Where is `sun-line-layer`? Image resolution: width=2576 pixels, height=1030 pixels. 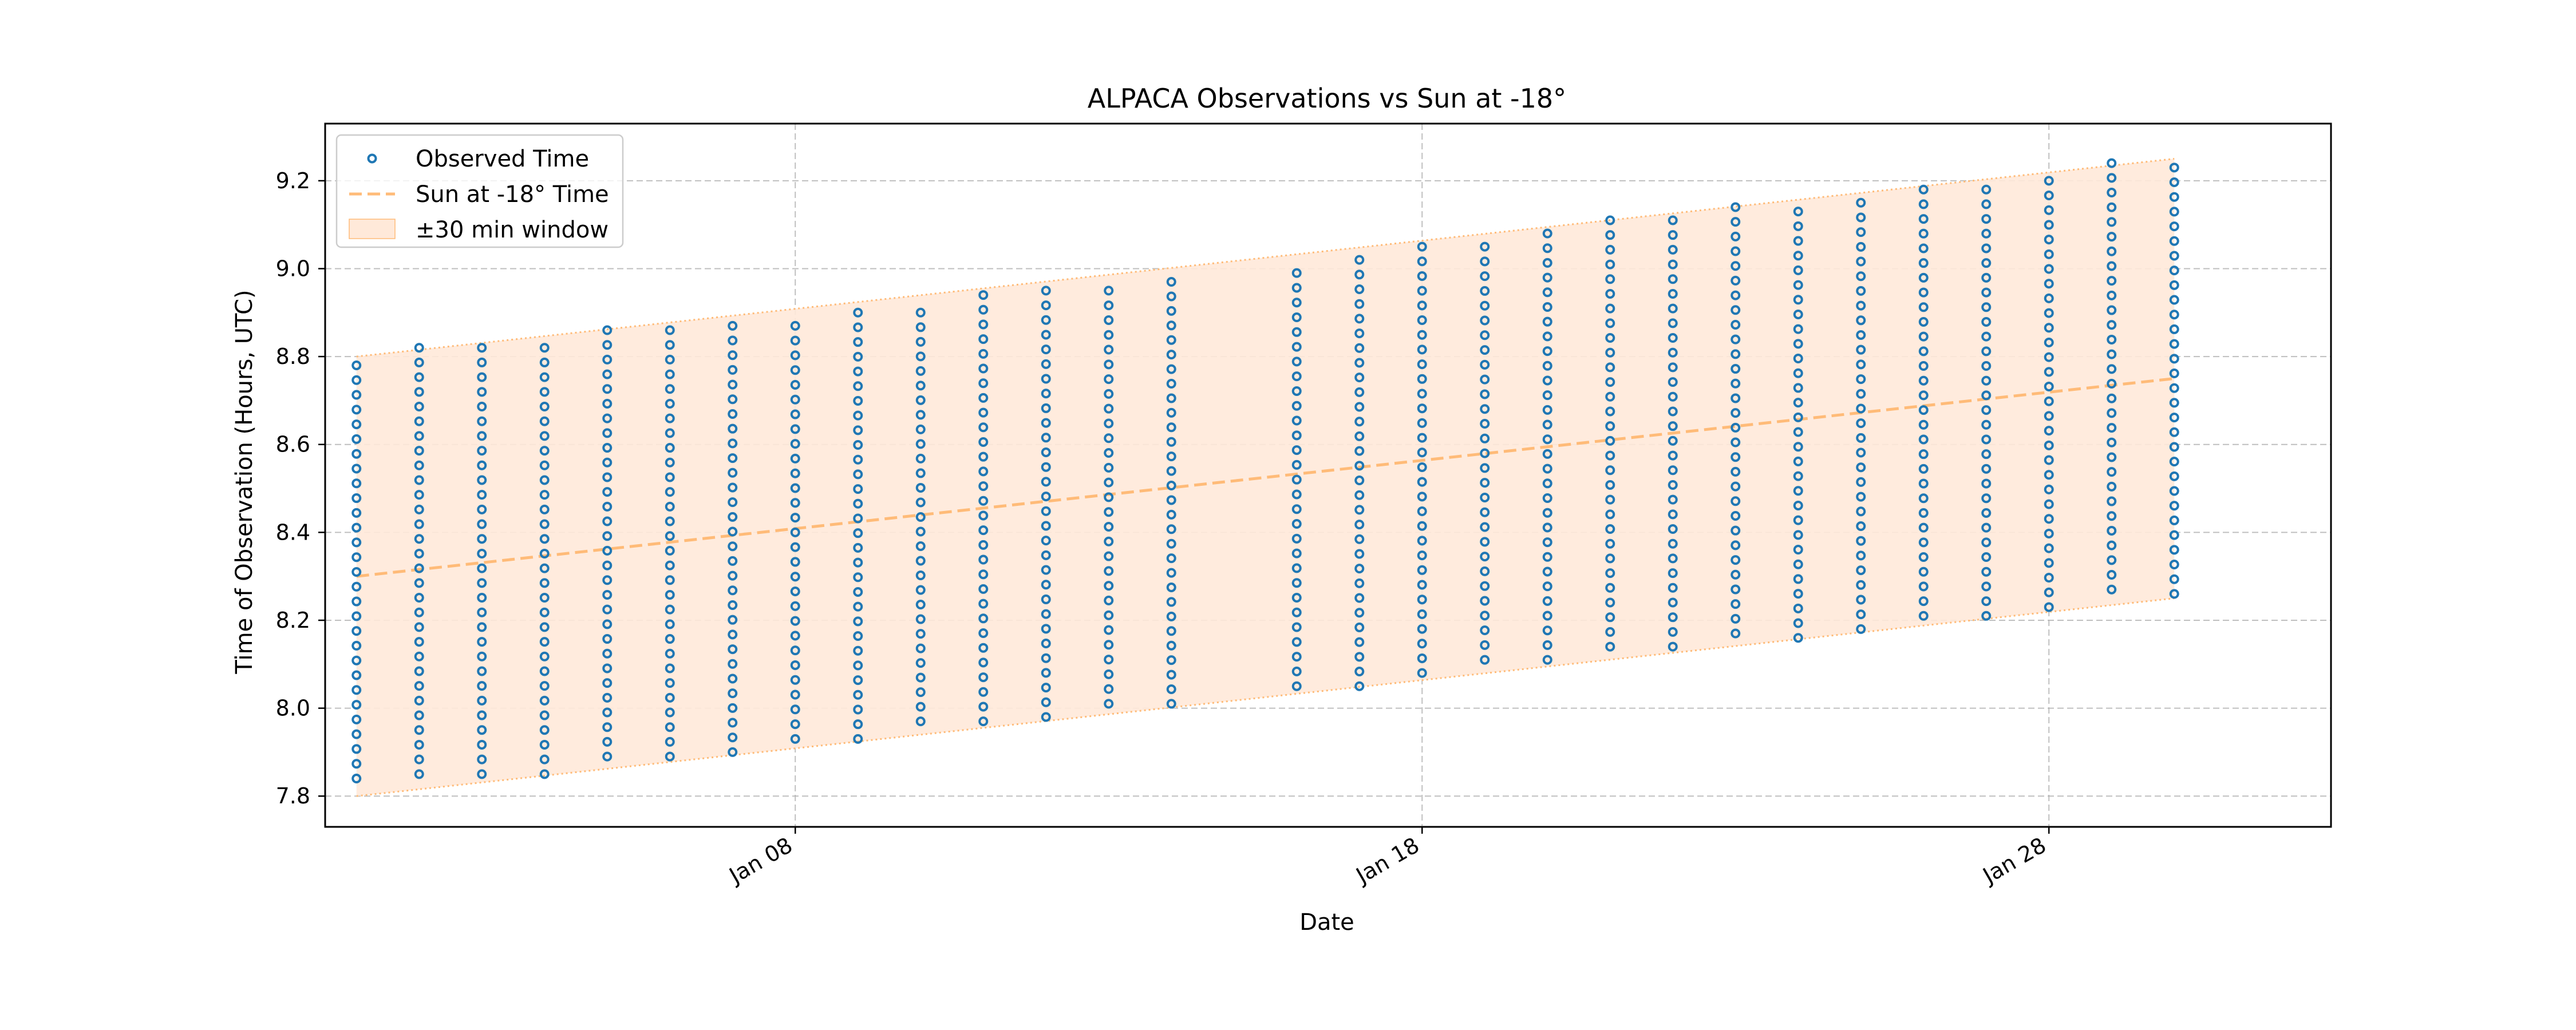
sun-line-layer is located at coordinates (1265, 477).